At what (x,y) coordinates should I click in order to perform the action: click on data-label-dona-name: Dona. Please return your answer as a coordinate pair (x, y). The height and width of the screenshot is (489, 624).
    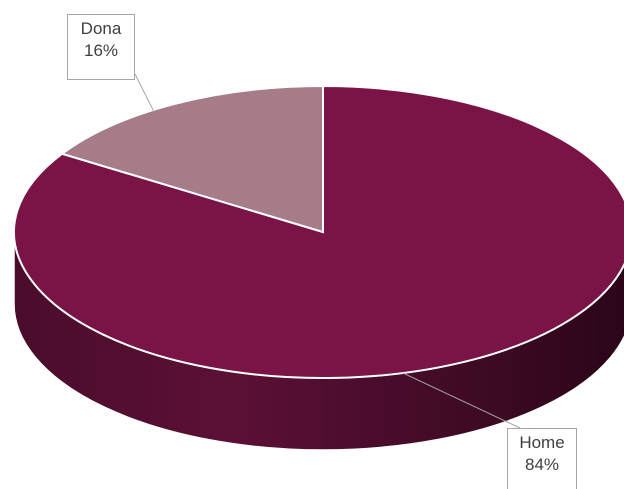
    Looking at the image, I should click on (101, 28).